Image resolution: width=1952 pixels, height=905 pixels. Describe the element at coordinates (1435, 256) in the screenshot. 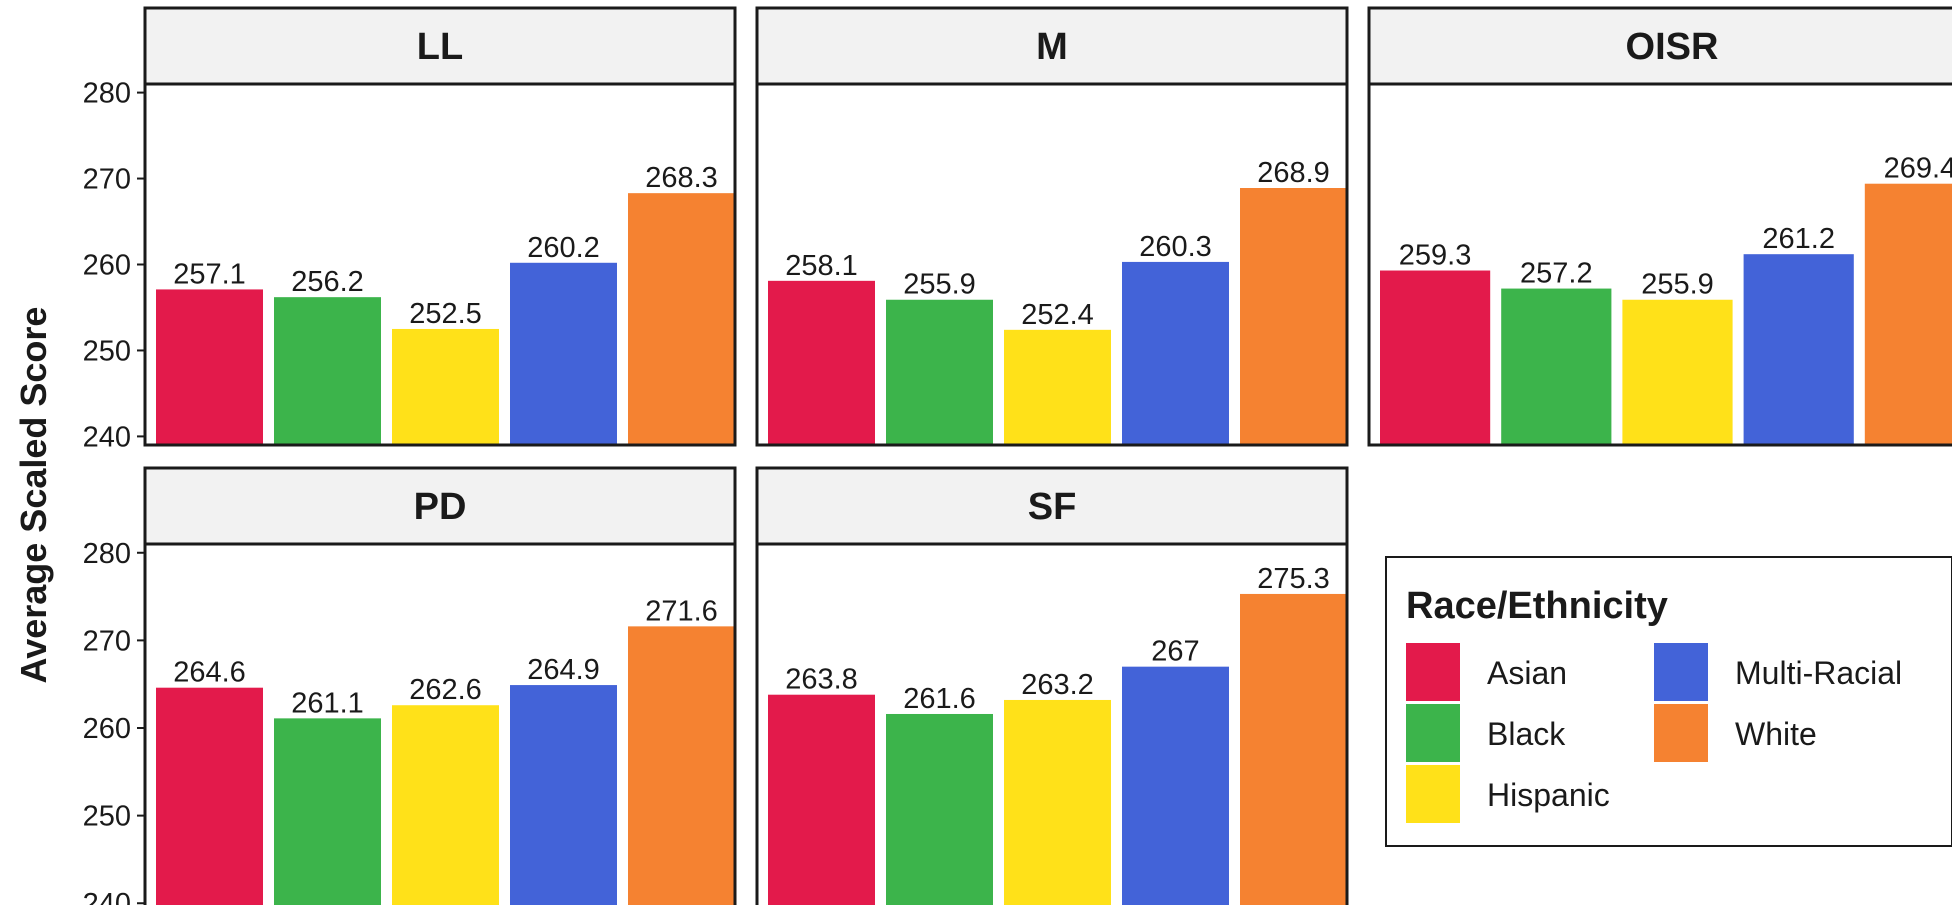

I see `bar-value-label: 259.3` at that location.